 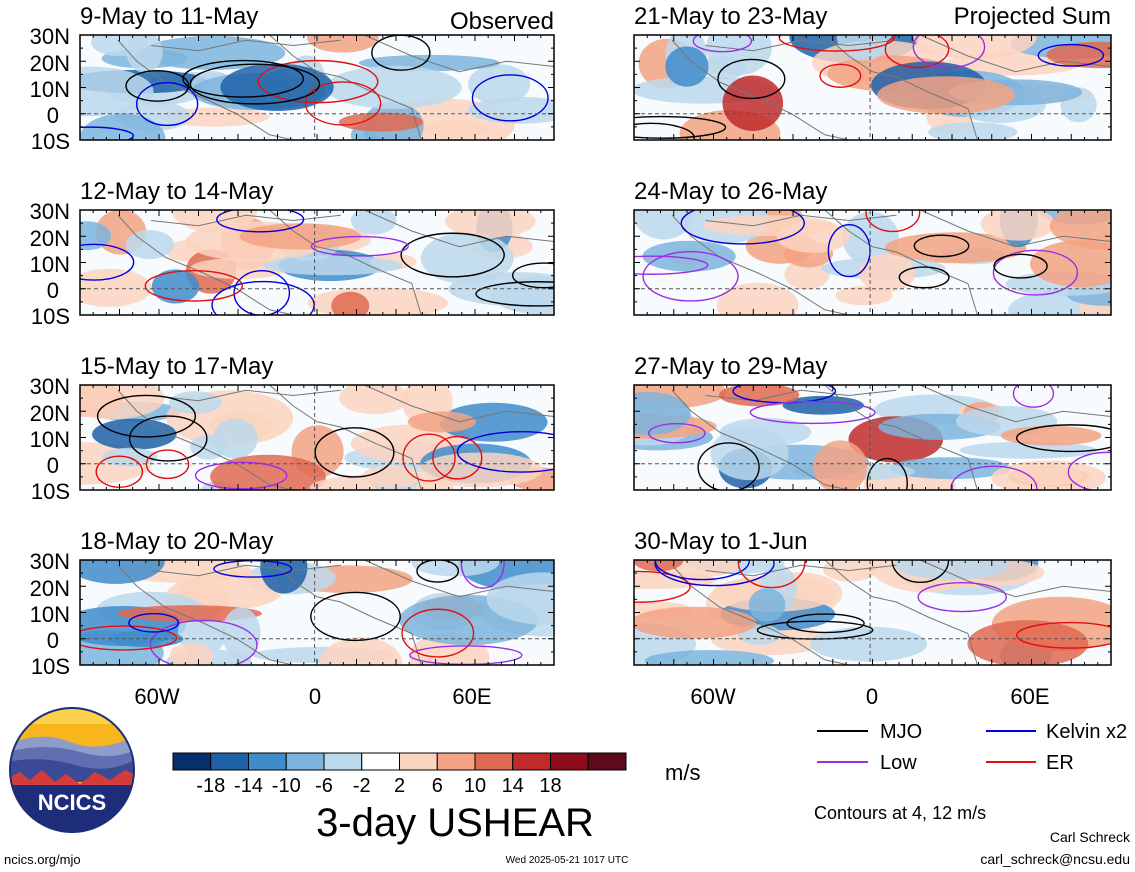 I want to click on legend-label-er: ER, so click(x=1060, y=763).